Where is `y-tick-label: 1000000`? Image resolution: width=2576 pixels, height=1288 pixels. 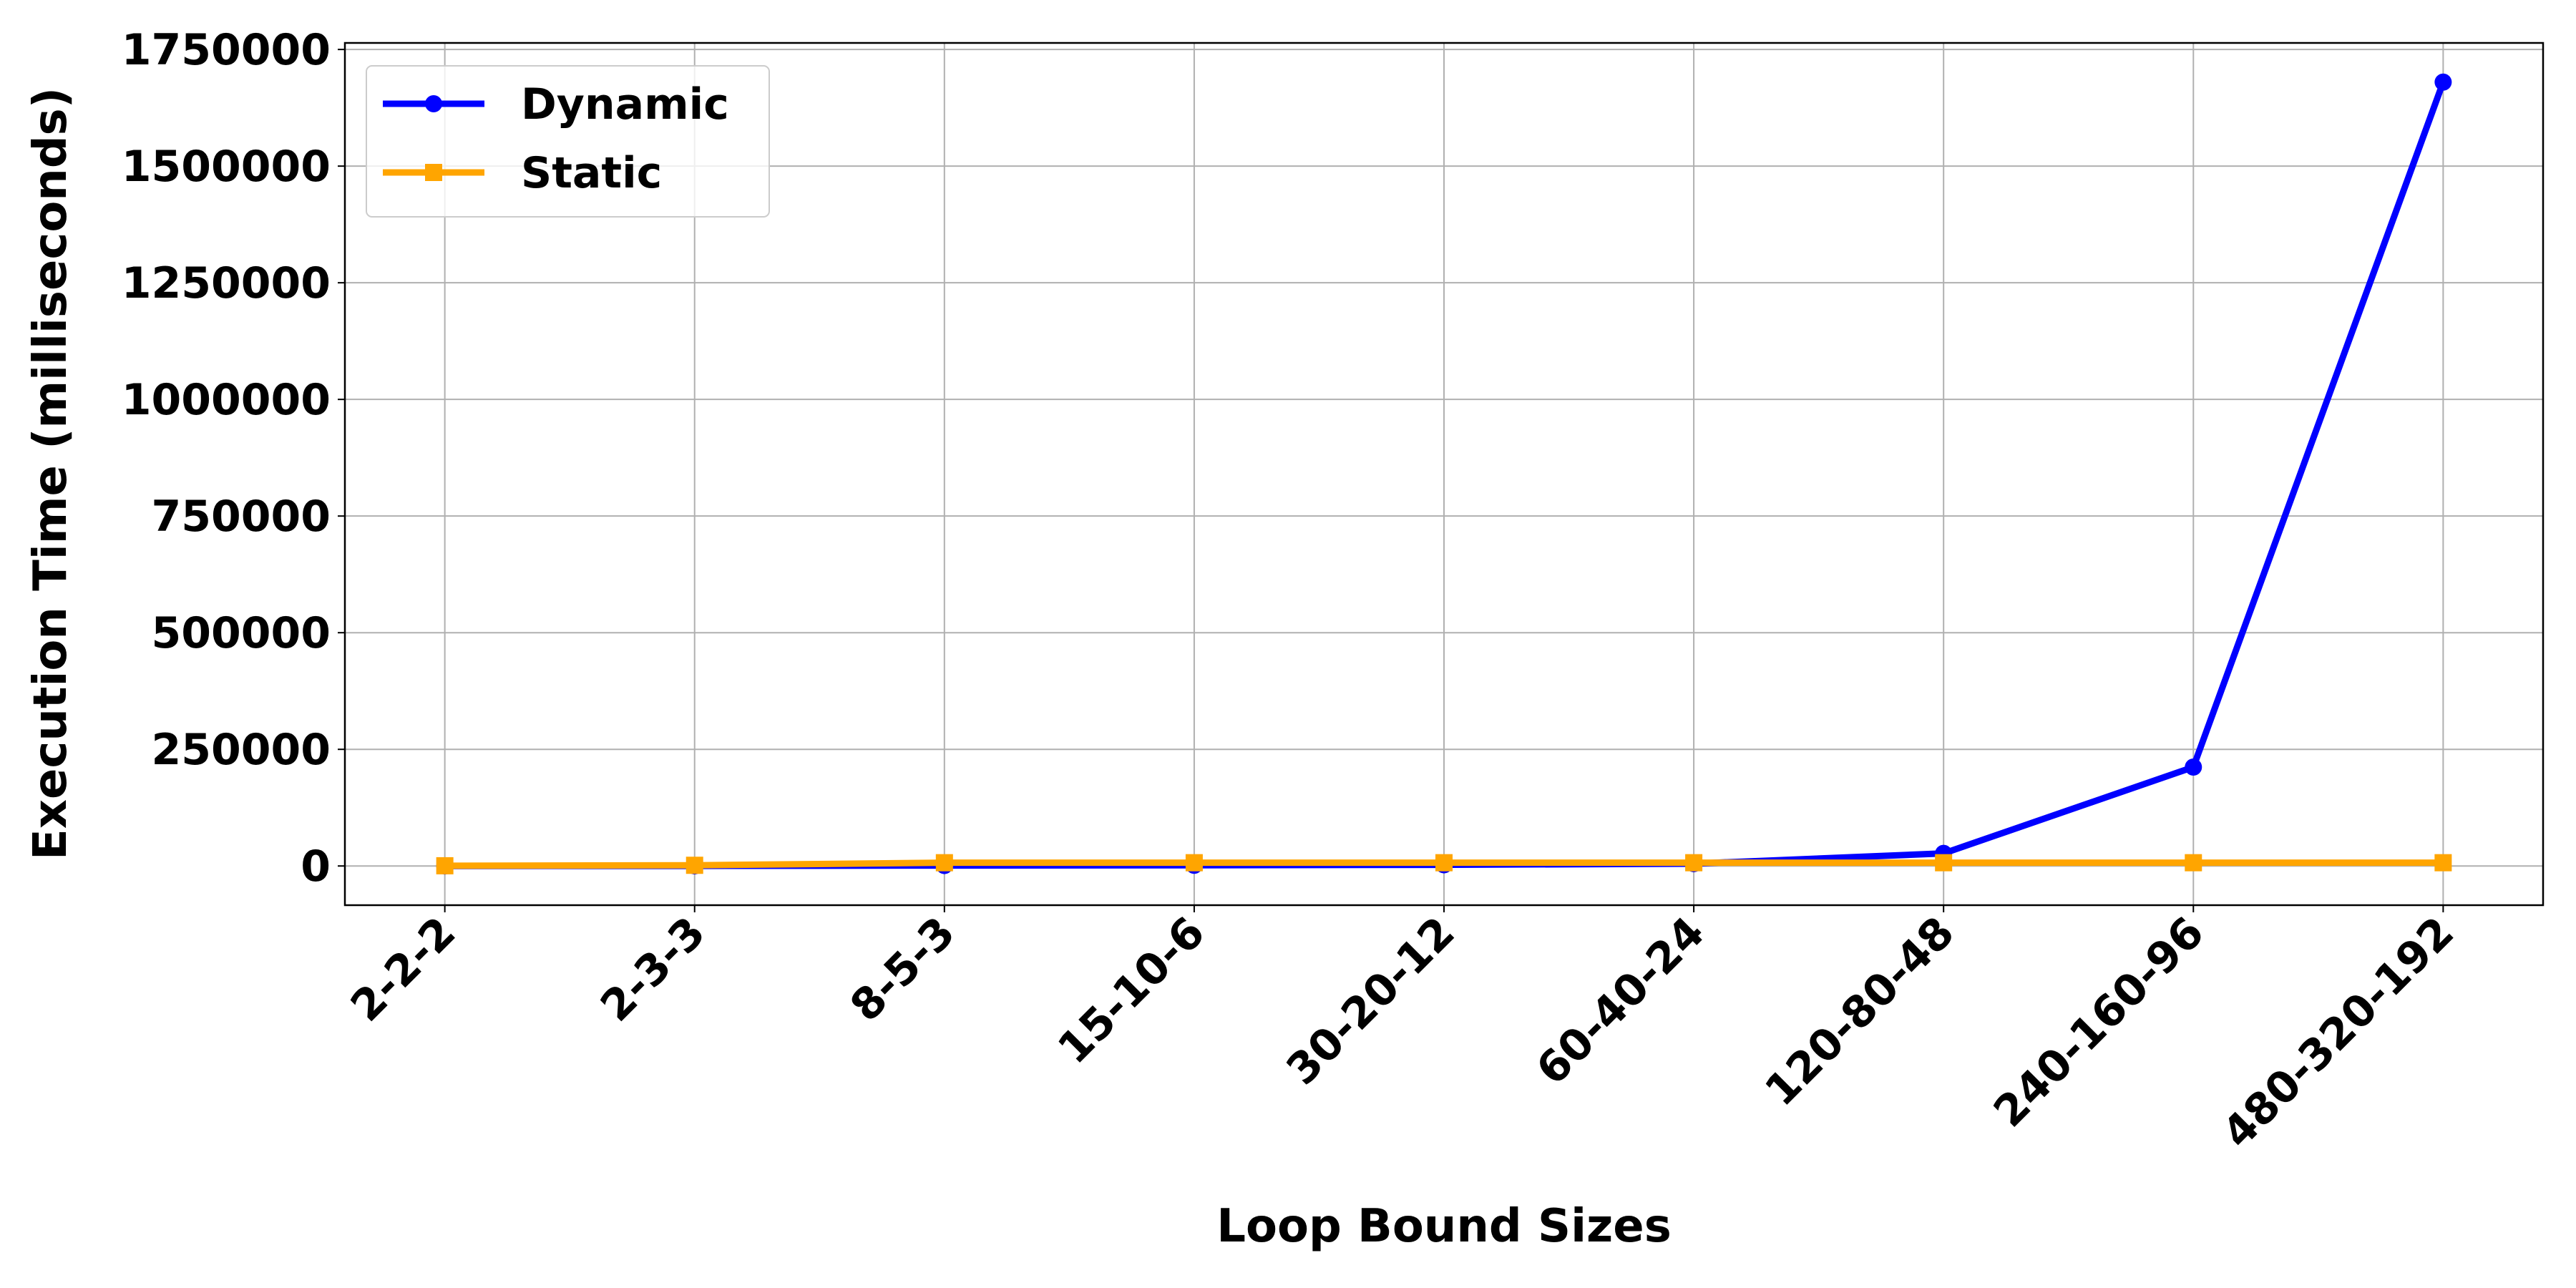
y-tick-label: 1000000 is located at coordinates (226, 400).